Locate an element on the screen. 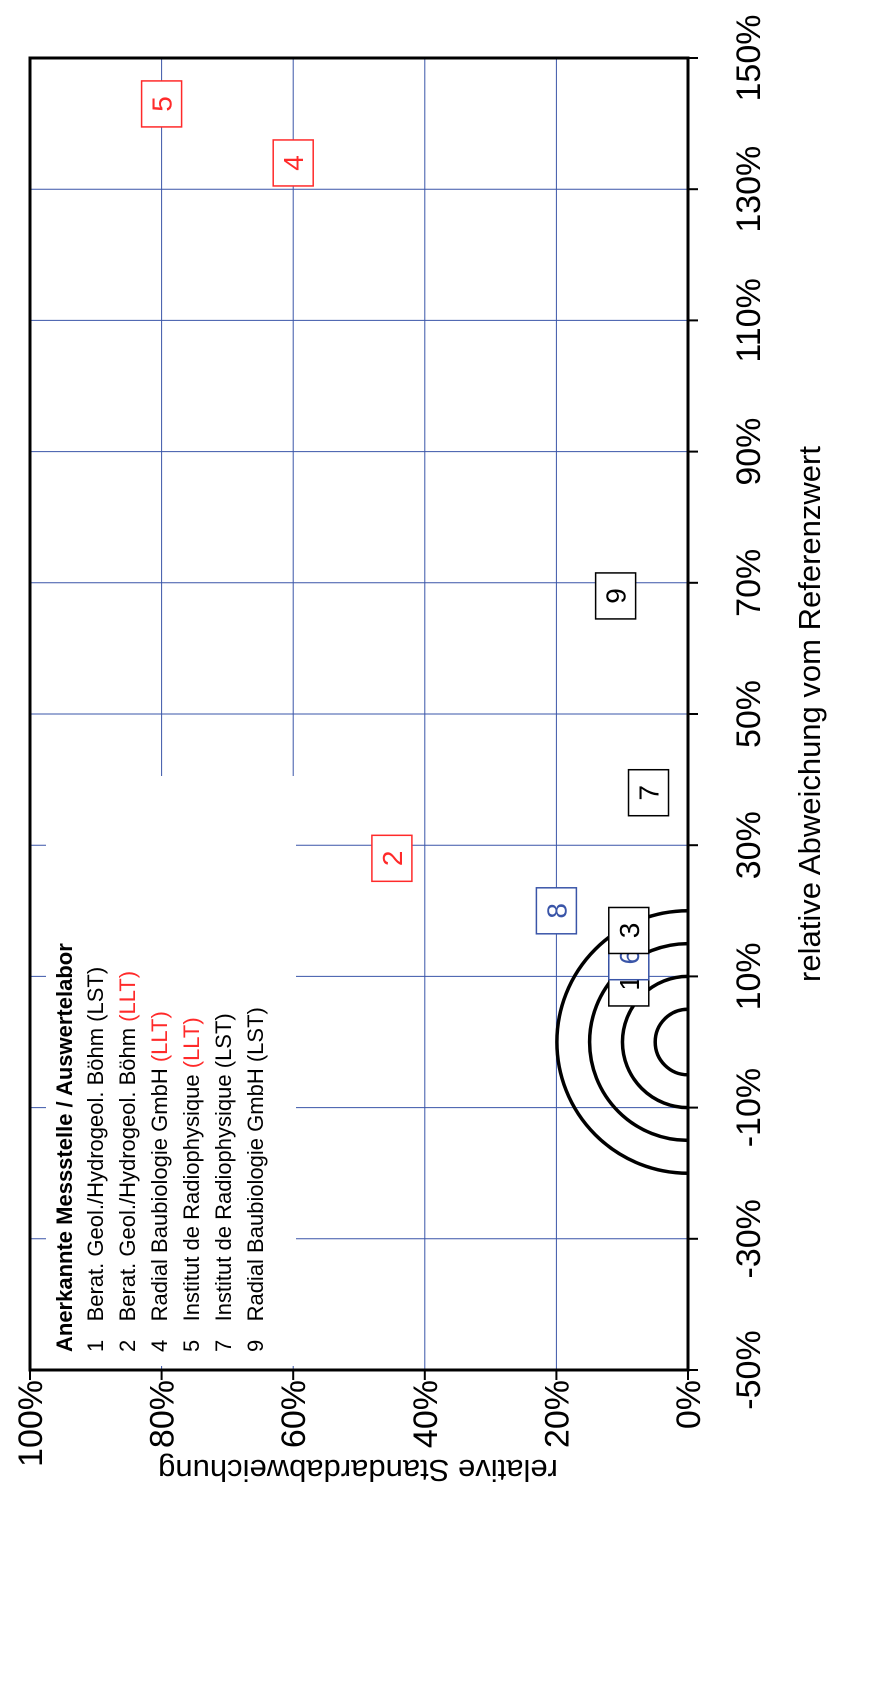 This screenshot has width=888, height=1684. data-point: 7 is located at coordinates (648, 792).